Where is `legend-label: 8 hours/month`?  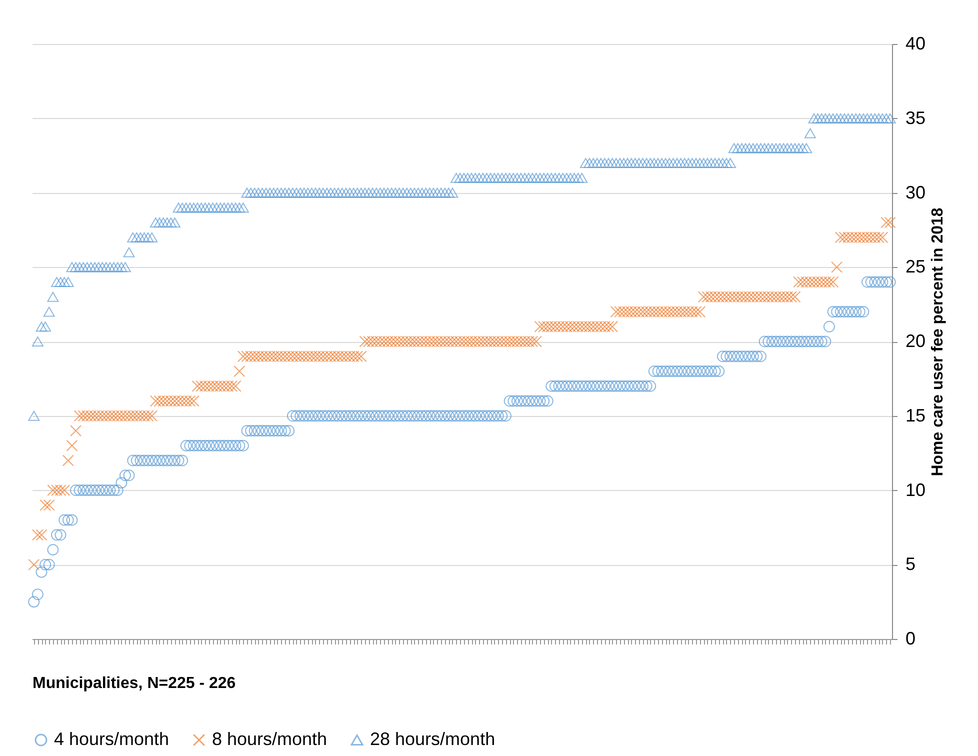
legend-label: 8 hours/month is located at coordinates (270, 739).